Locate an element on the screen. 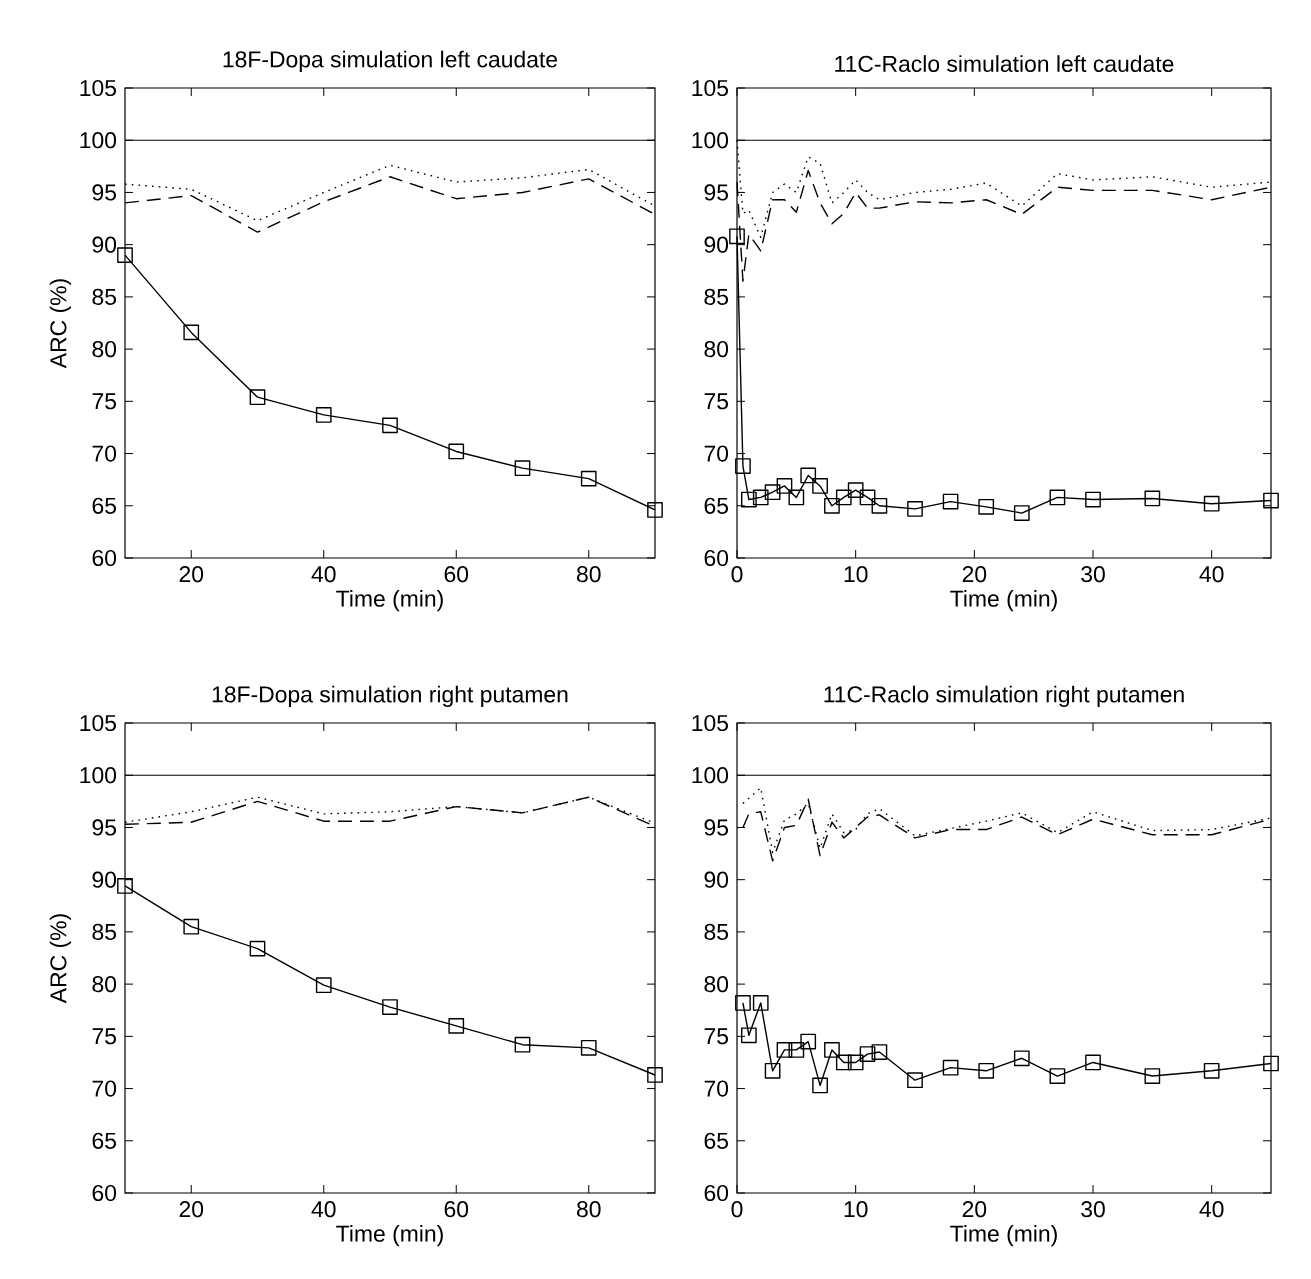  chart-title: 18F-Dopa simulation left caudate is located at coordinates (390, 61).